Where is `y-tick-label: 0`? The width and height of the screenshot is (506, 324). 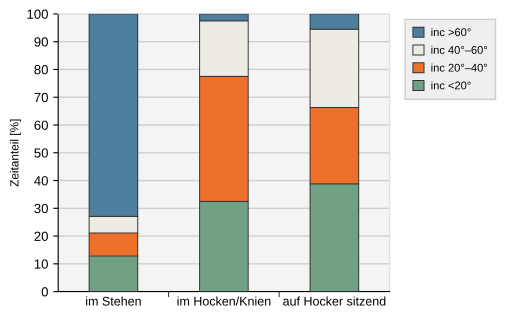
y-tick-label: 0 is located at coordinates (45, 292).